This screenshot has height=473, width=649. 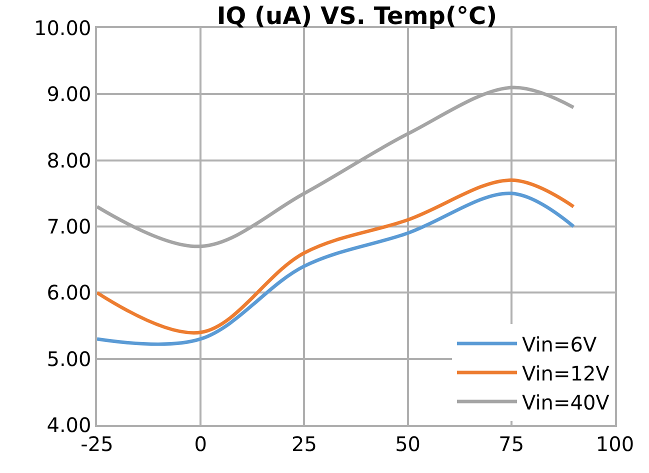 I want to click on legend-label: Vin=6V, so click(x=559, y=344).